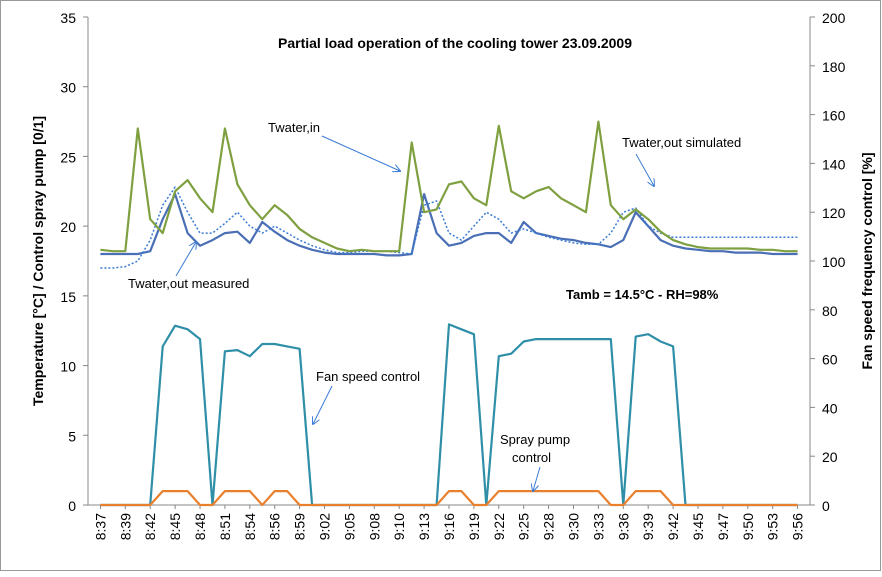  What do you see at coordinates (175, 526) in the screenshot?
I see `x-tick-label: 8:45` at bounding box center [175, 526].